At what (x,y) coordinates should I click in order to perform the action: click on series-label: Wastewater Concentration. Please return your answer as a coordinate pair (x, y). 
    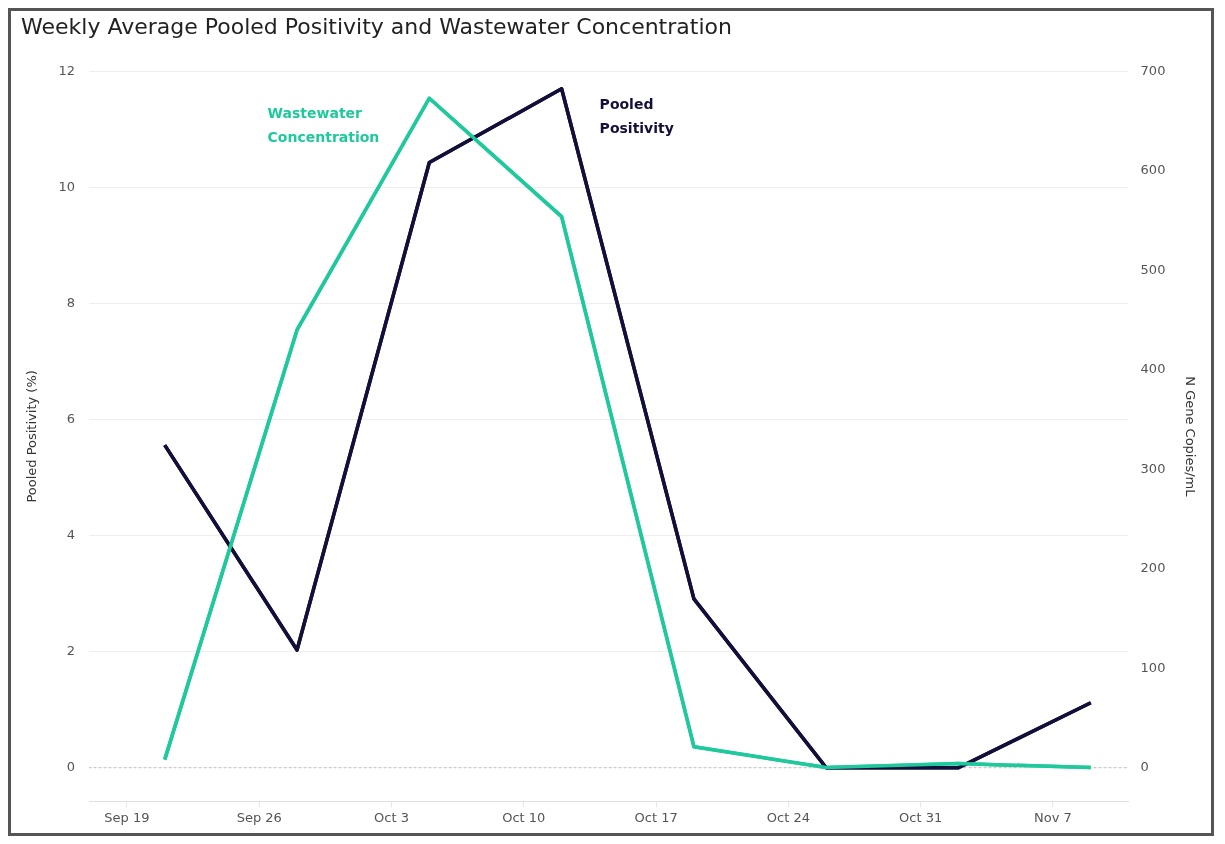
    Looking at the image, I should click on (323, 125).